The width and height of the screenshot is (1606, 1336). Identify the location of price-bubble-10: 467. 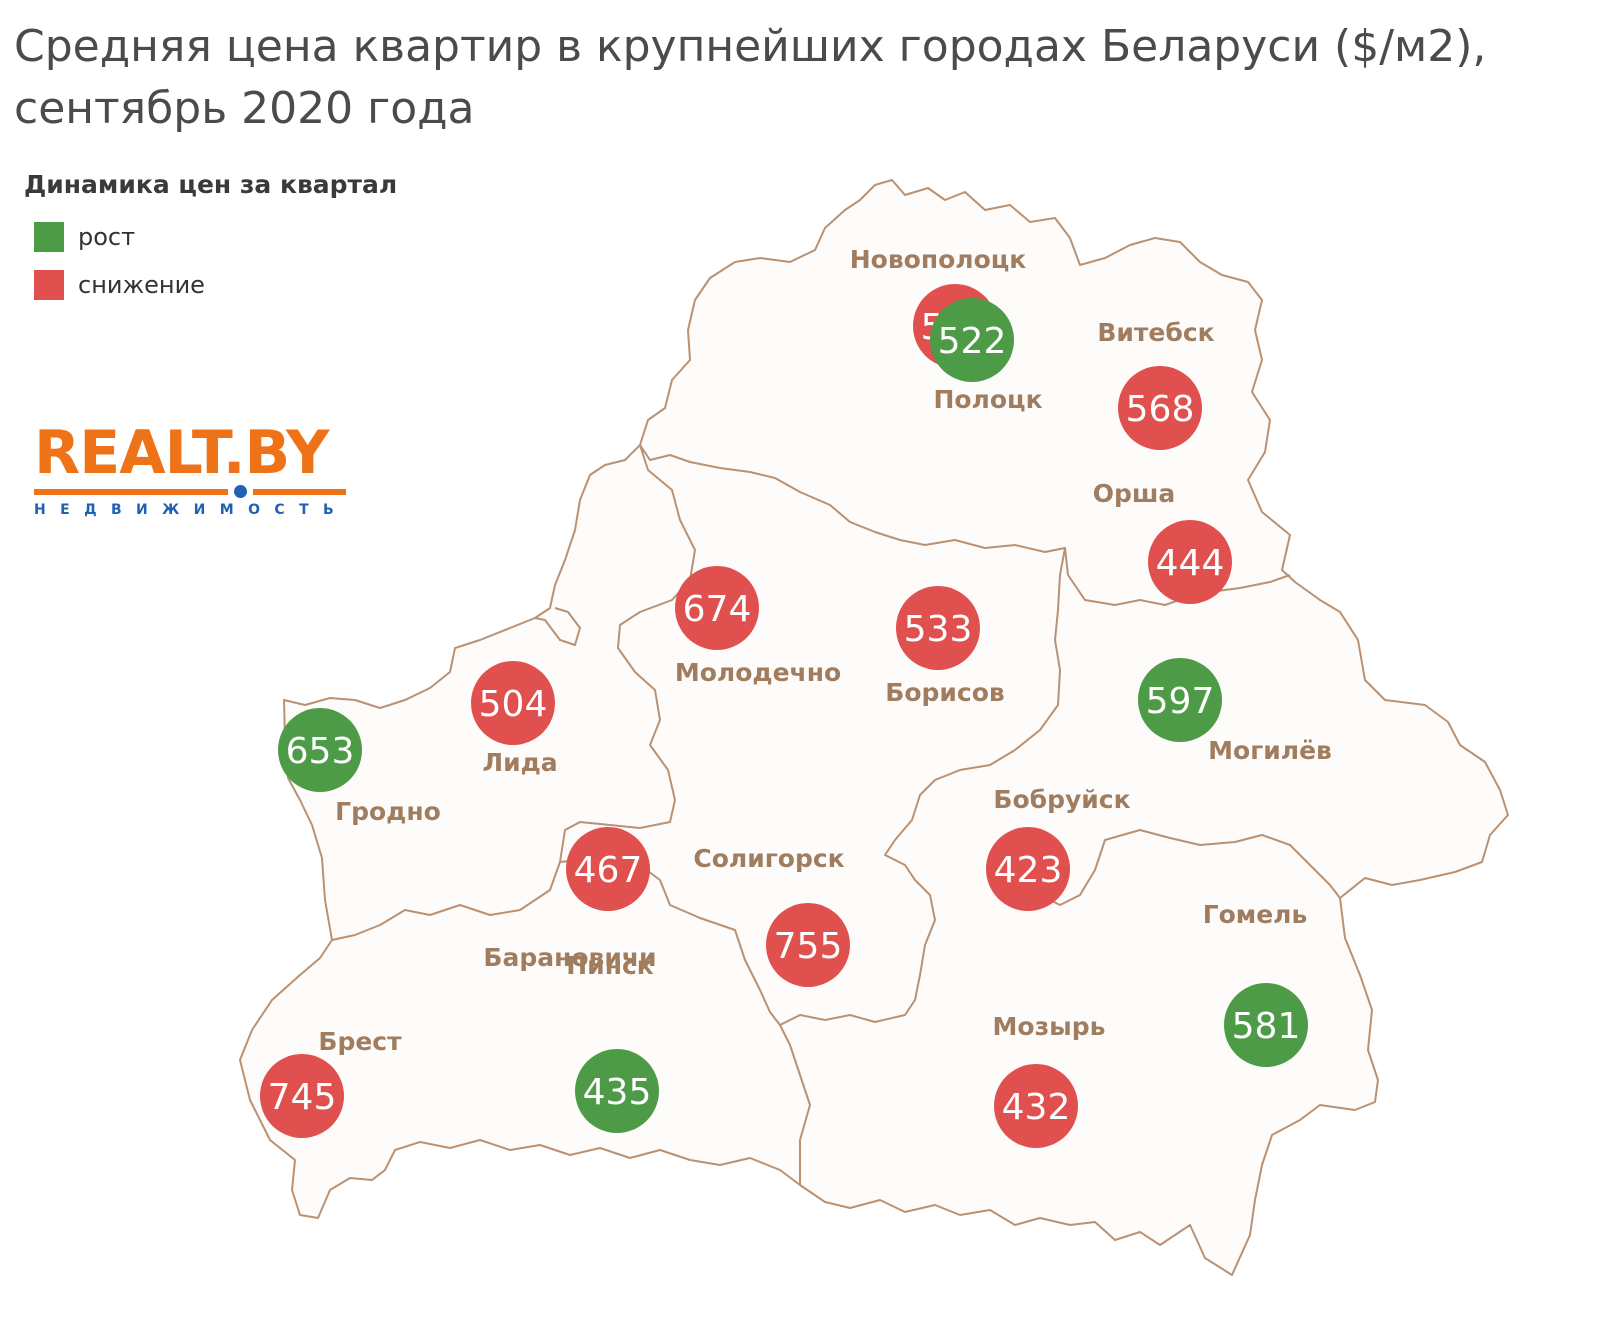
(608, 869).